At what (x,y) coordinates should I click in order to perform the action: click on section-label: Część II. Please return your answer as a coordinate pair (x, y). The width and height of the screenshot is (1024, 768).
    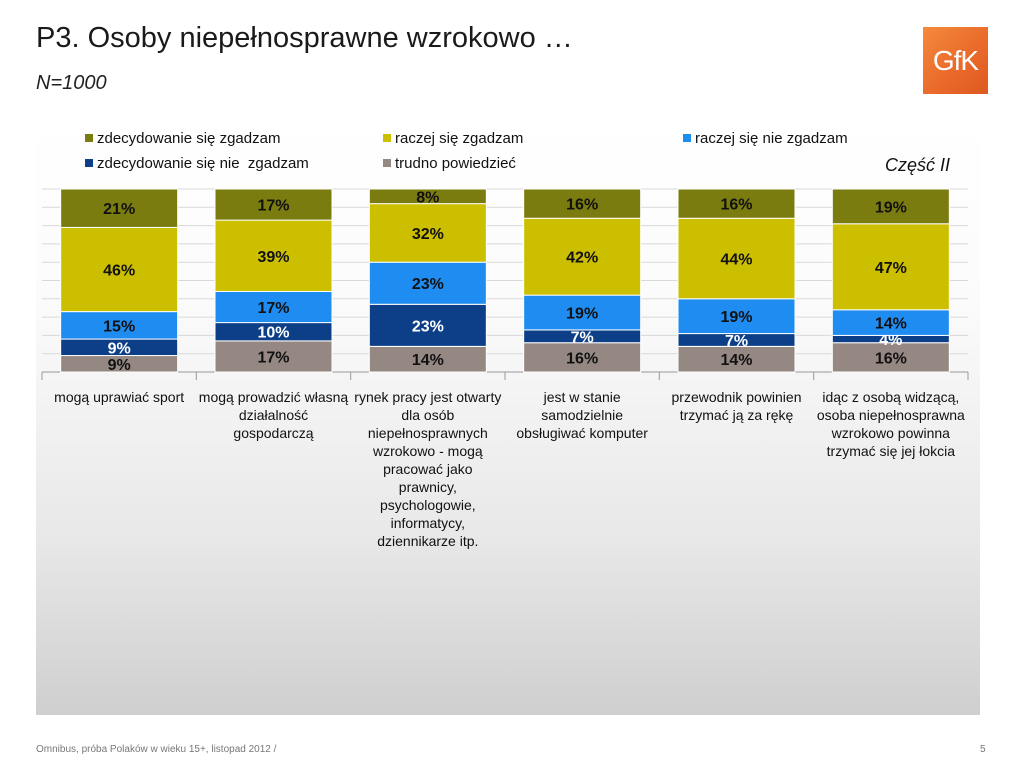
    Looking at the image, I should click on (918, 165).